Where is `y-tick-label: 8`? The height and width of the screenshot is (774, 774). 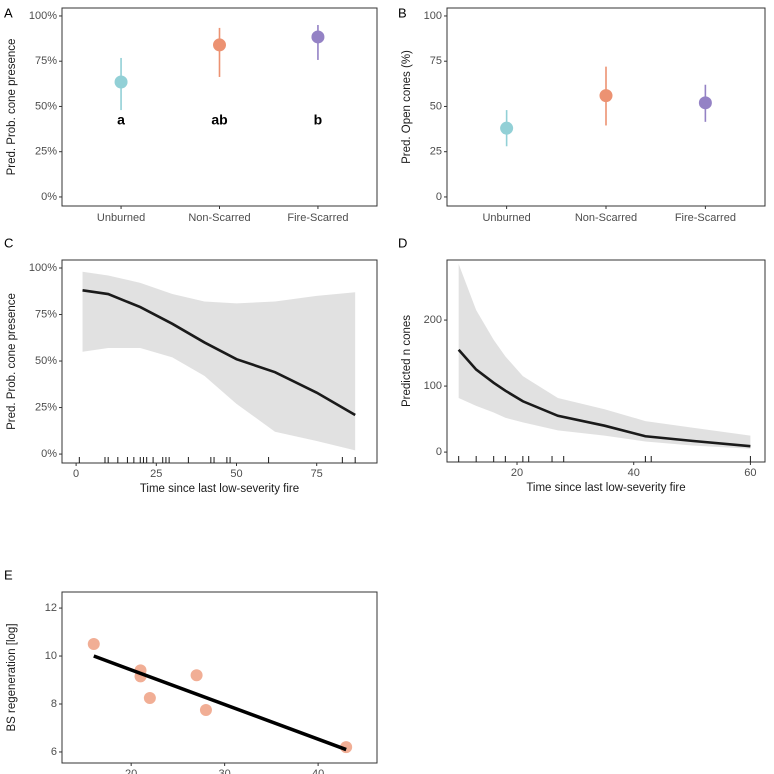 y-tick-label: 8 is located at coordinates (54, 704).